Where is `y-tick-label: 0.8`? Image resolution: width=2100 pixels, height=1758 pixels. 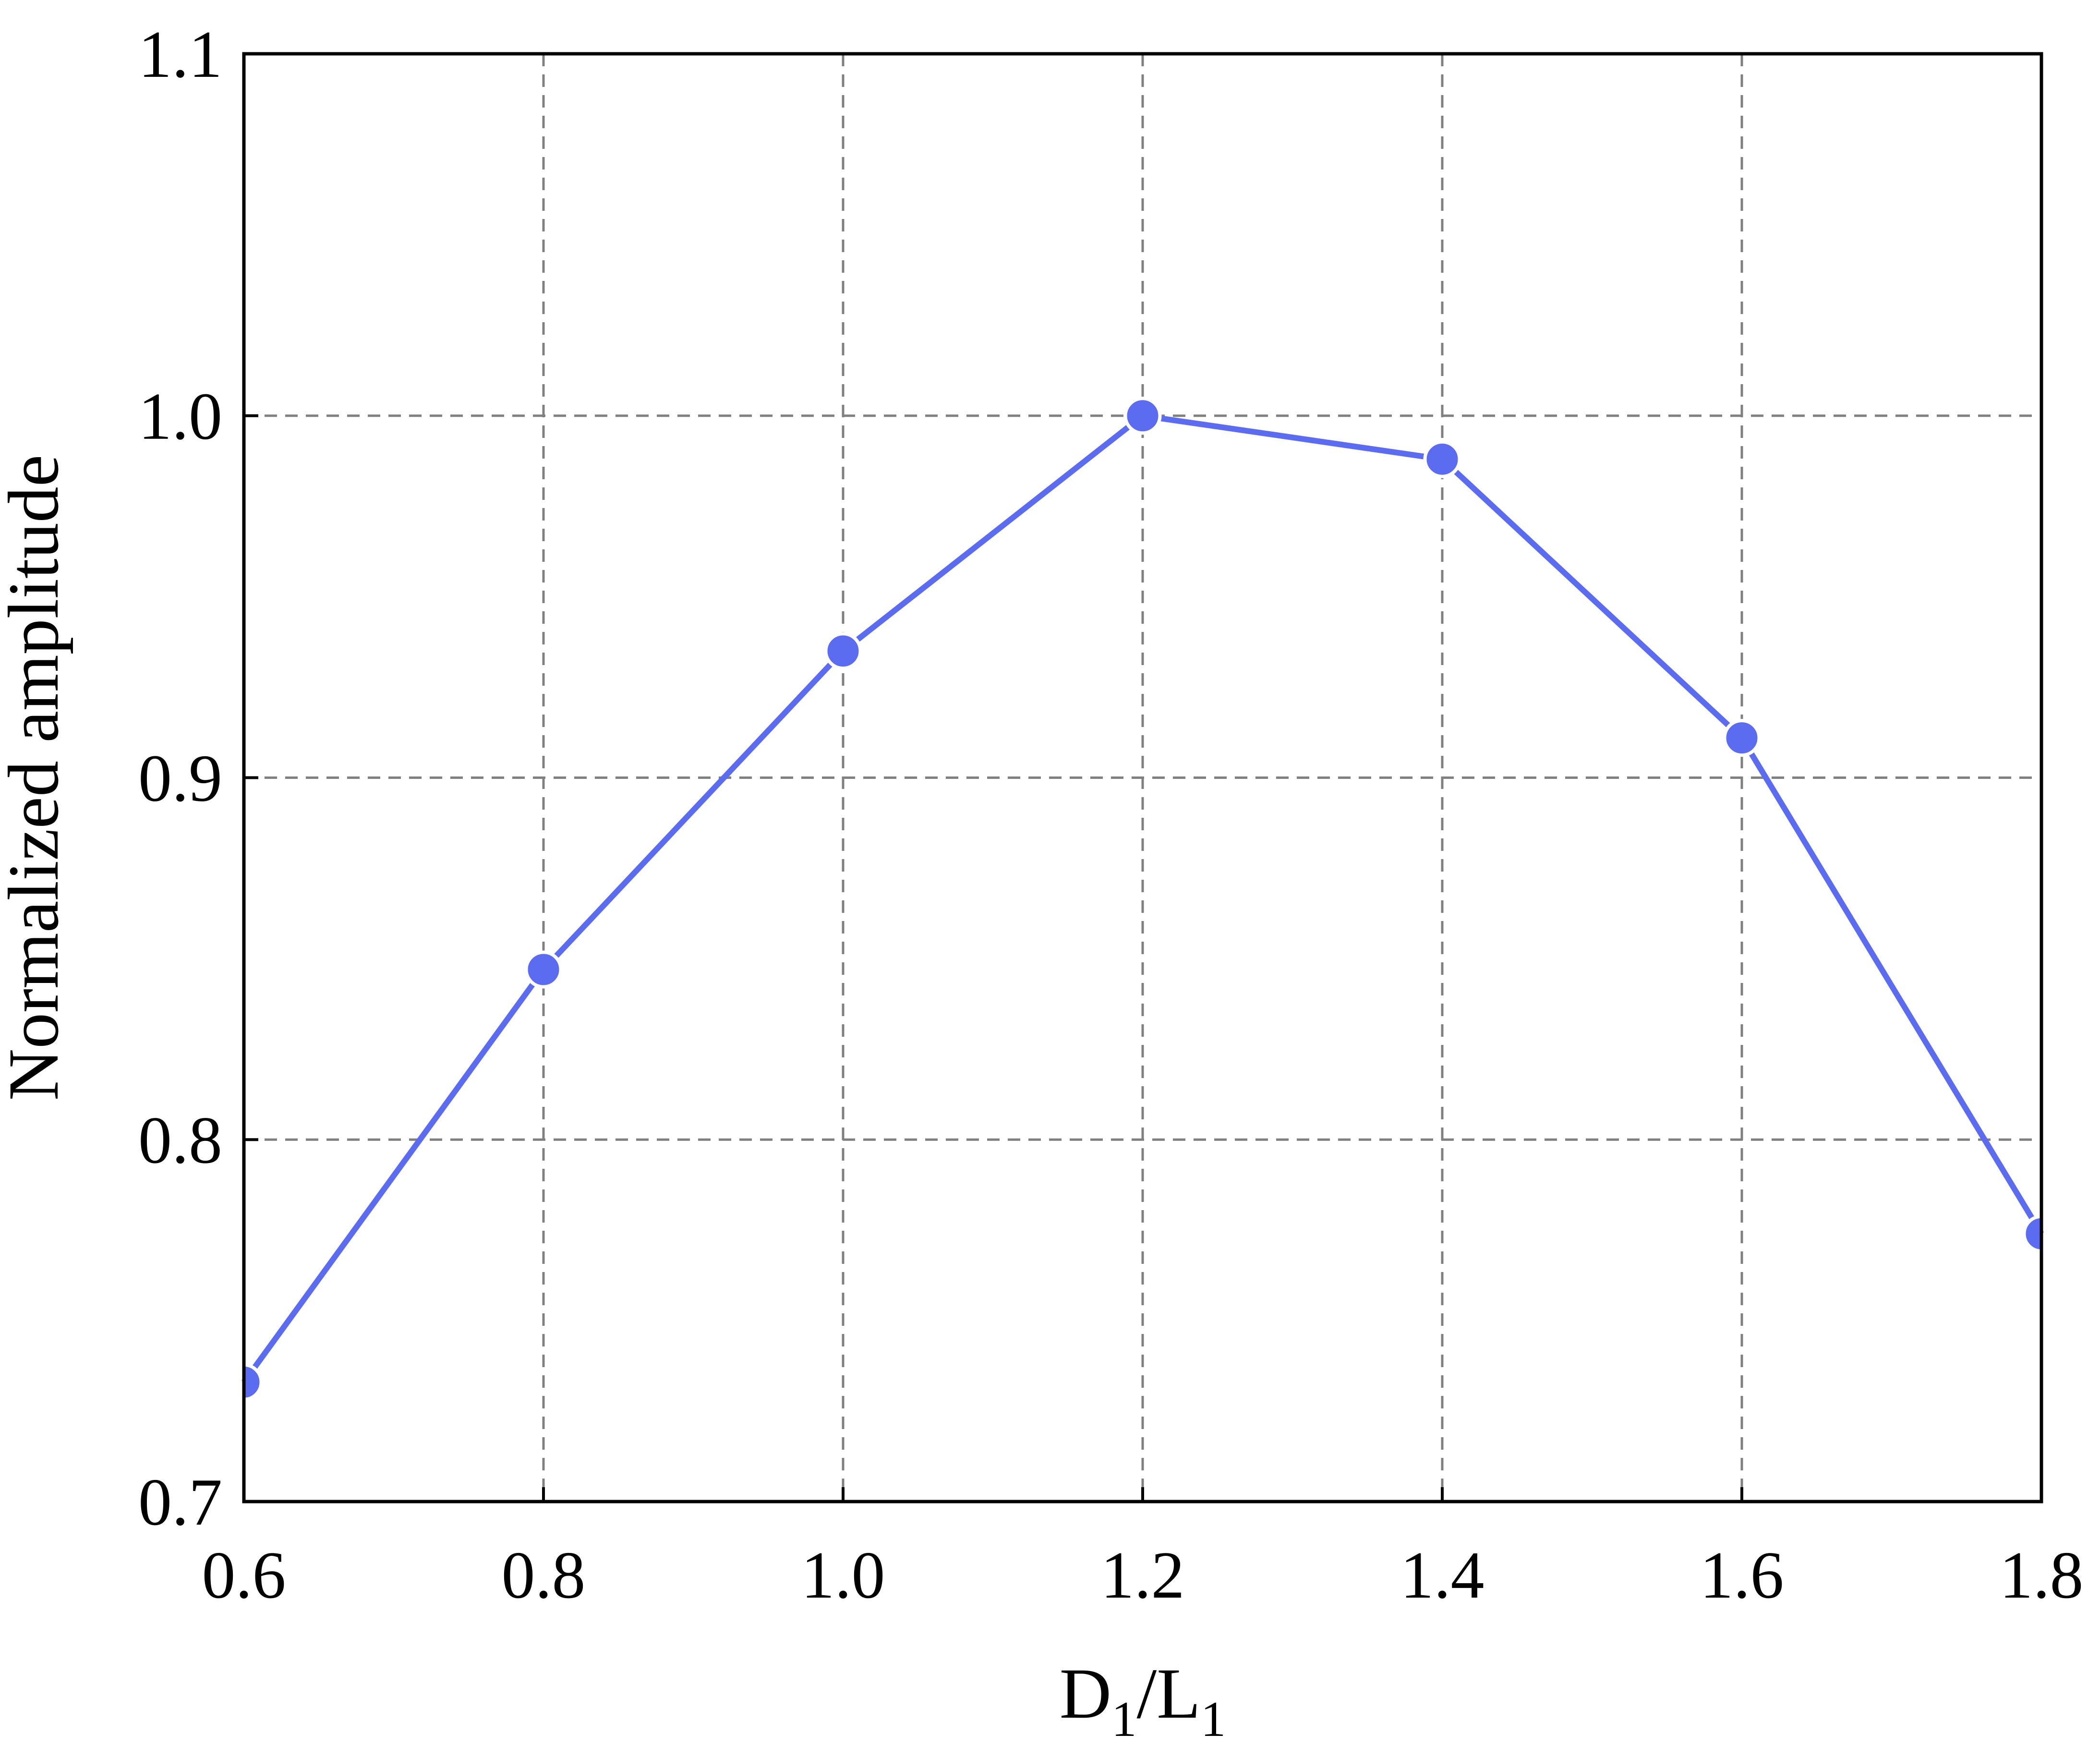
y-tick-label: 0.8 is located at coordinates (180, 1140).